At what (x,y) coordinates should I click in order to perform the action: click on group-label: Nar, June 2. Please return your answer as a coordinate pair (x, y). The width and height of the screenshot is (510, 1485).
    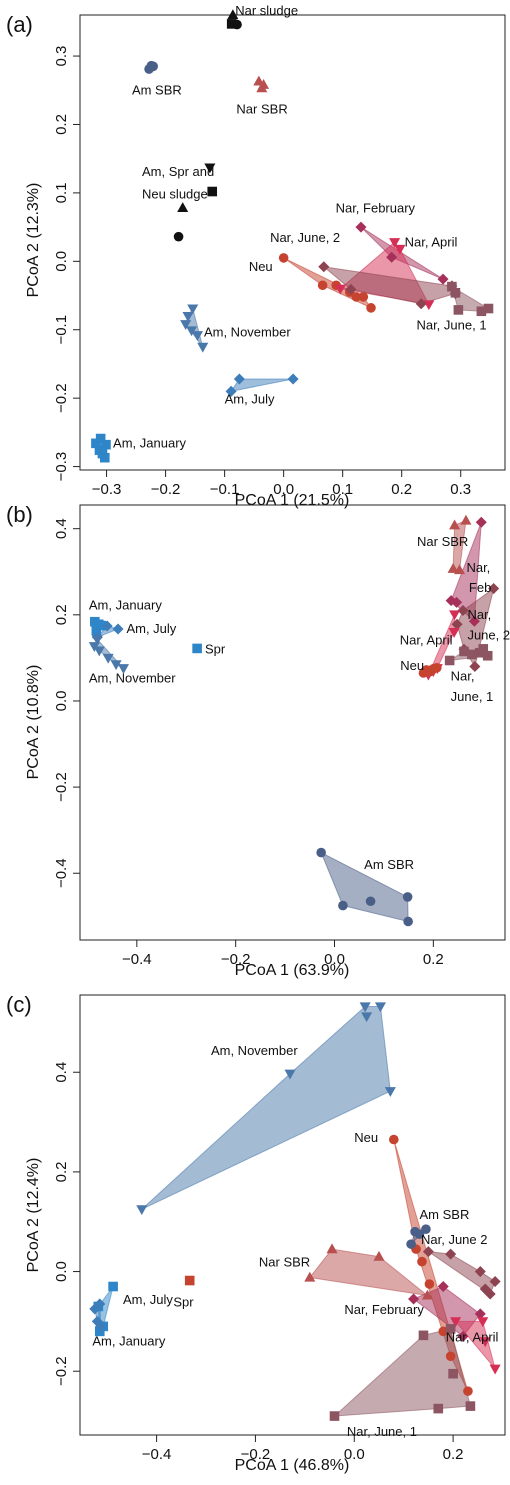
    Looking at the image, I should click on (454, 1239).